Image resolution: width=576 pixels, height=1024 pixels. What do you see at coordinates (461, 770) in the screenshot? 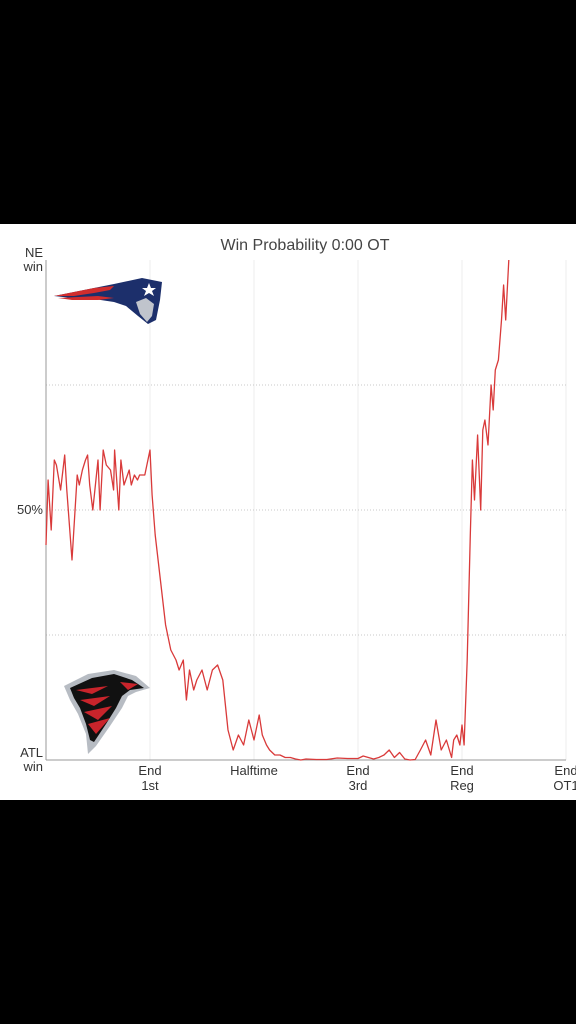
I see `x-tick-label-3-0: End` at bounding box center [461, 770].